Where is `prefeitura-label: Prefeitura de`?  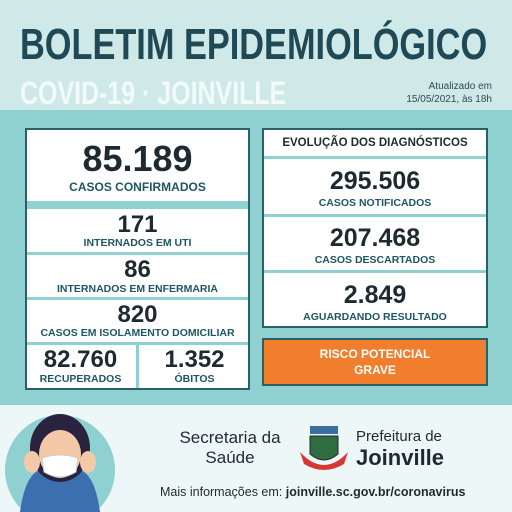
prefeitura-label: Prefeitura de is located at coordinates (399, 436).